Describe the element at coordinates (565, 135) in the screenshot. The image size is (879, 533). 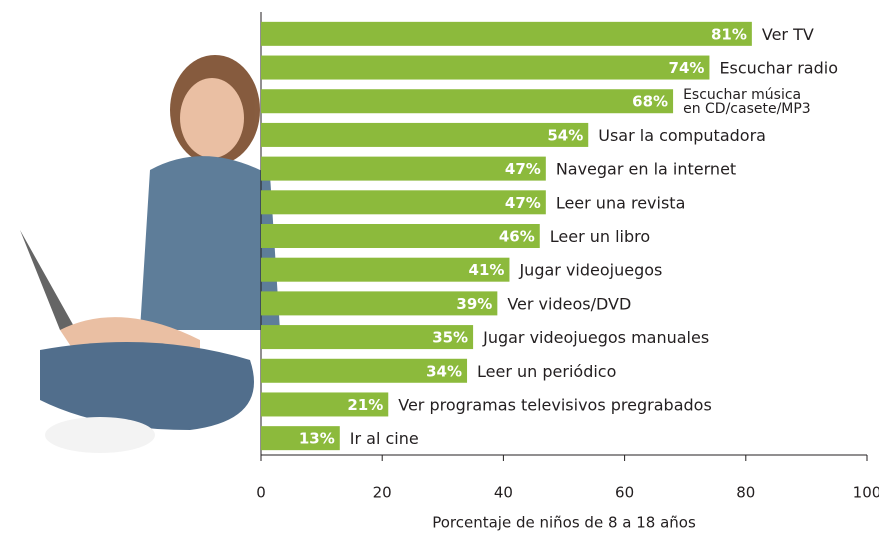
I see `value-label: 54%` at that location.